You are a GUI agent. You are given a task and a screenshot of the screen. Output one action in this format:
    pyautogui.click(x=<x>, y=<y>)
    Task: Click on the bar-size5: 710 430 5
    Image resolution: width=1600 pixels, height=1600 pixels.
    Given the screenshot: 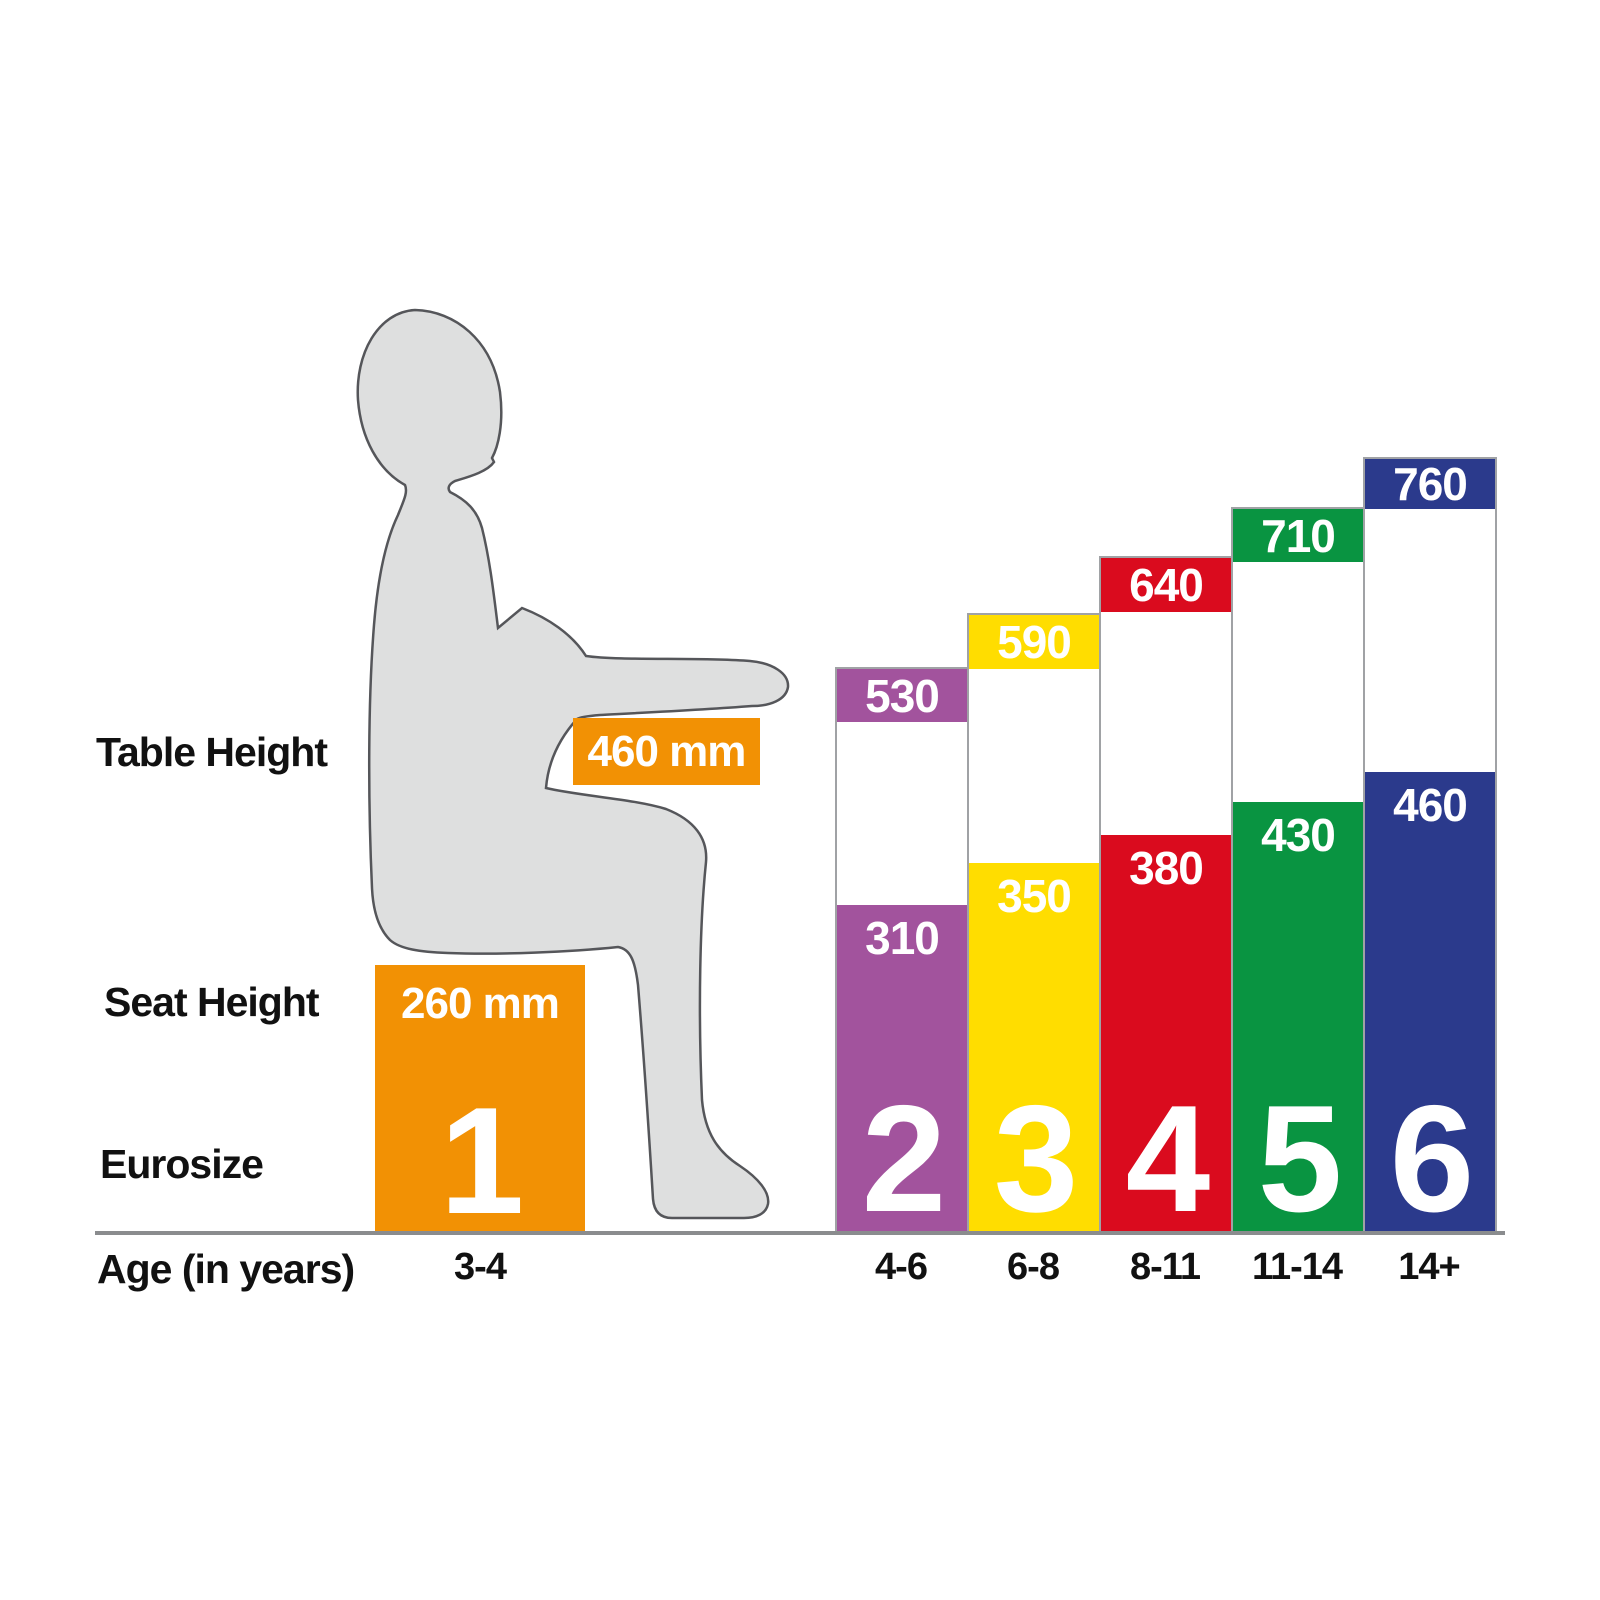 What is the action you would take?
    pyautogui.click(x=1298, y=876)
    